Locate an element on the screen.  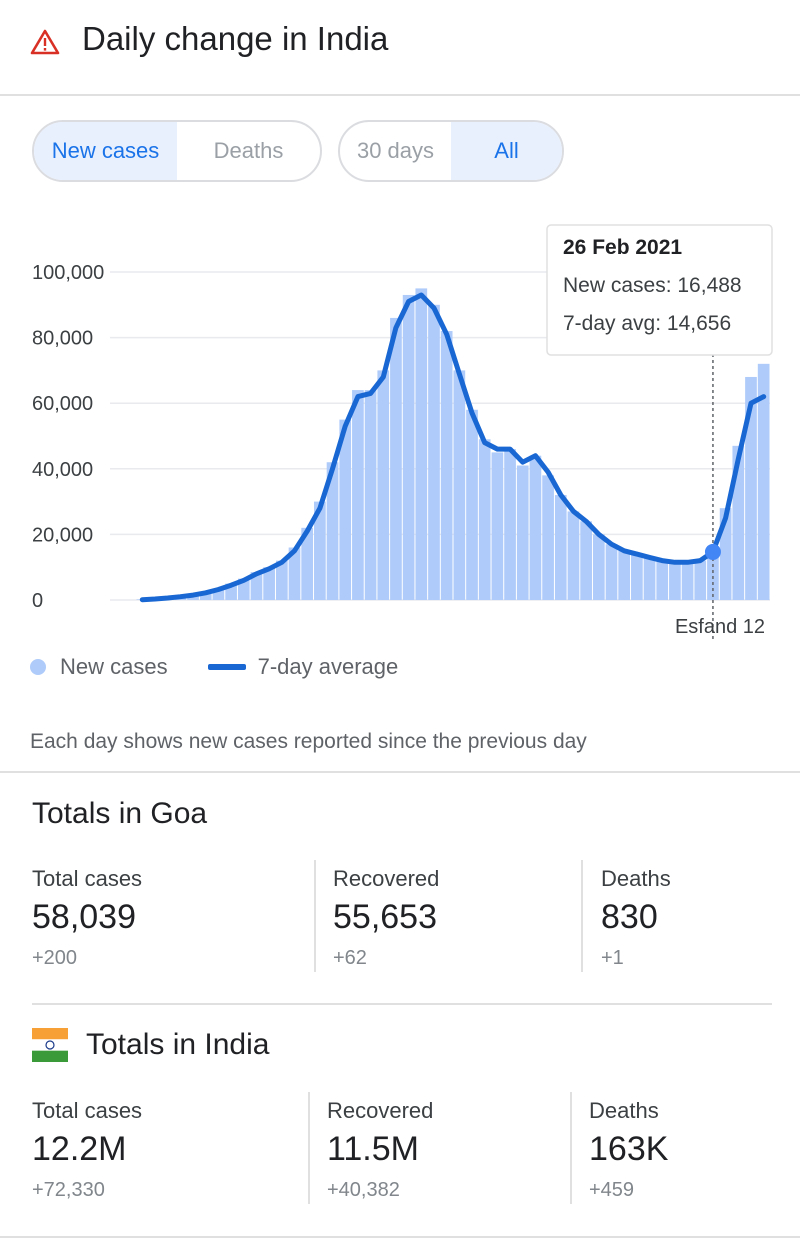
legend-avg: 7-day average is located at coordinates (328, 666).